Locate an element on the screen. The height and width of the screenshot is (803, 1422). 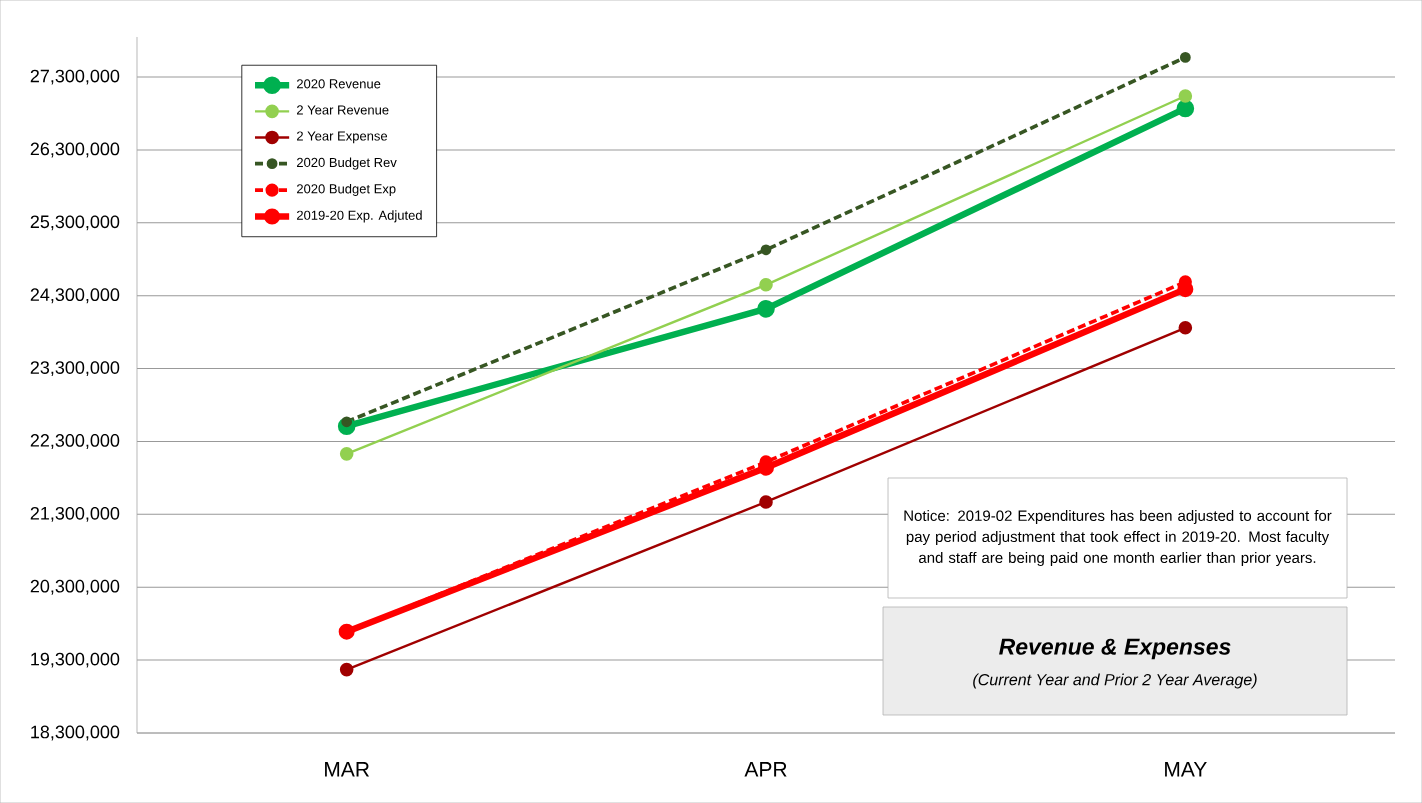
legend-label: 2019-20 Exp. Adjuted is located at coordinates (359, 216).